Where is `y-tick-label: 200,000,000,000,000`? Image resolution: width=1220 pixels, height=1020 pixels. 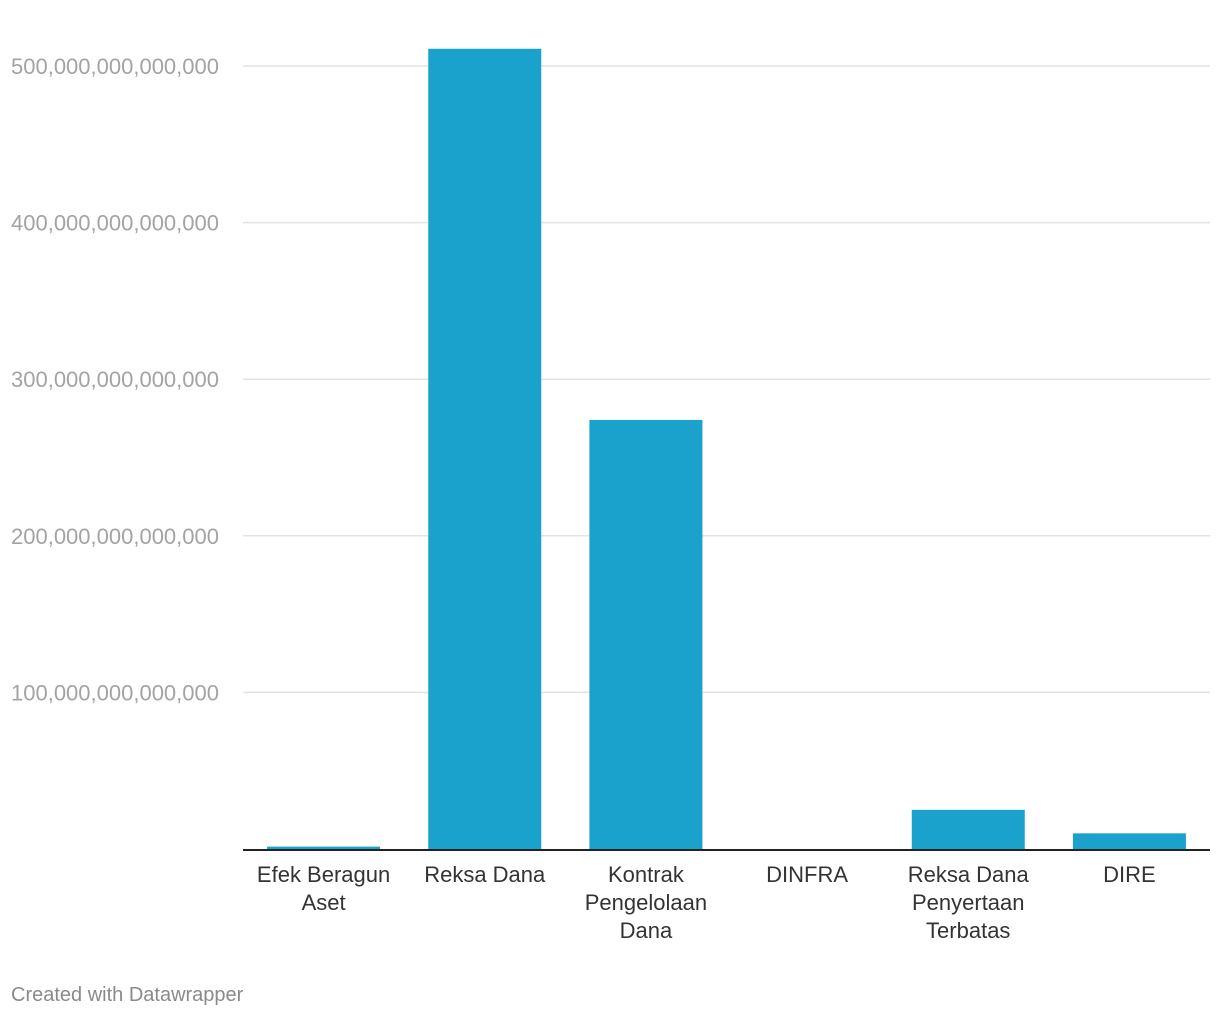 y-tick-label: 200,000,000,000,000 is located at coordinates (115, 536).